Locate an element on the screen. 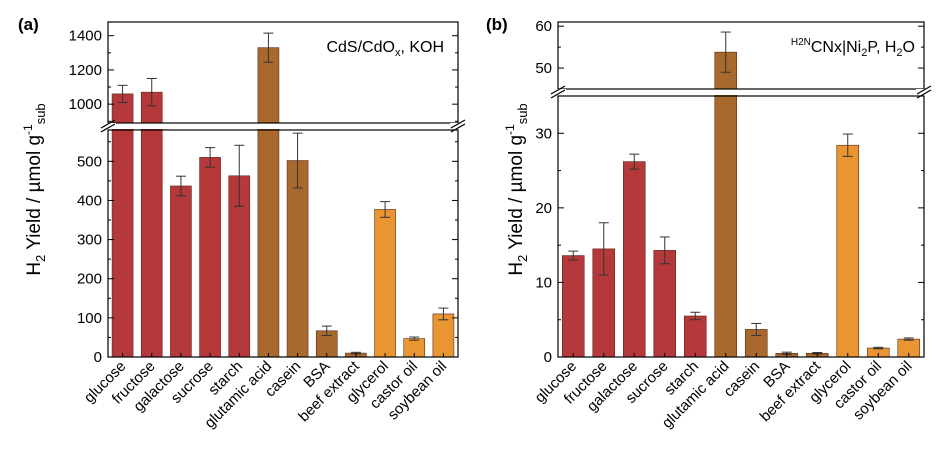  y-tick-label: 20 is located at coordinates (543, 208).